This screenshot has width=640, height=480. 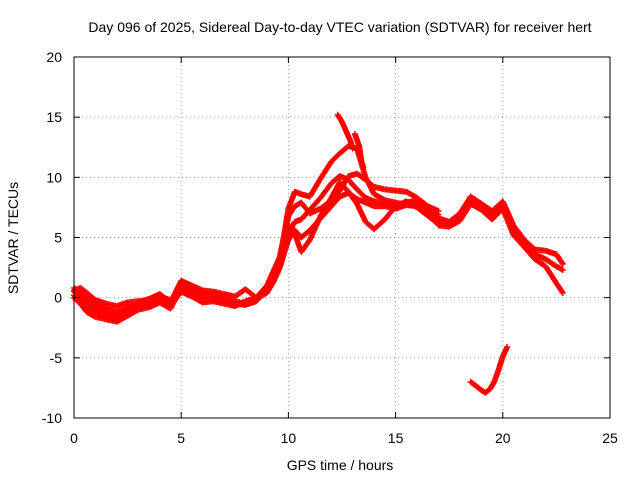 I want to click on y-tick-label: 20, so click(x=54, y=57).